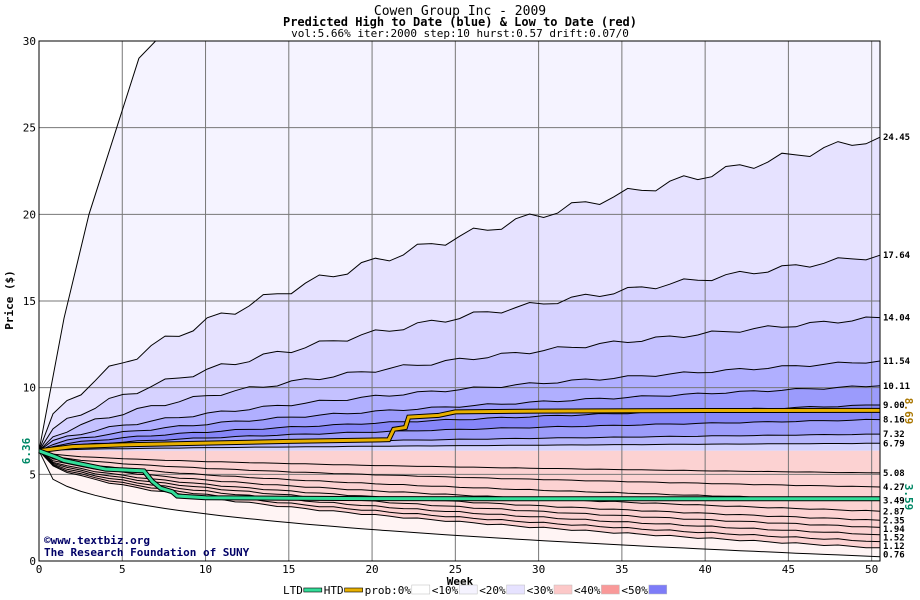  Describe the element at coordinates (445, 590) in the screenshot. I see `legend-label: <10%` at that location.